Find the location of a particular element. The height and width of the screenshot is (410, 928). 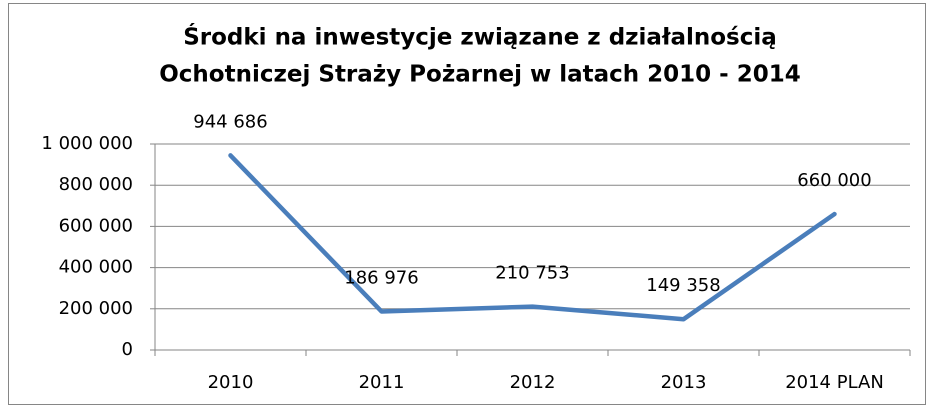

data-label: 944 686 is located at coordinates (230, 121).